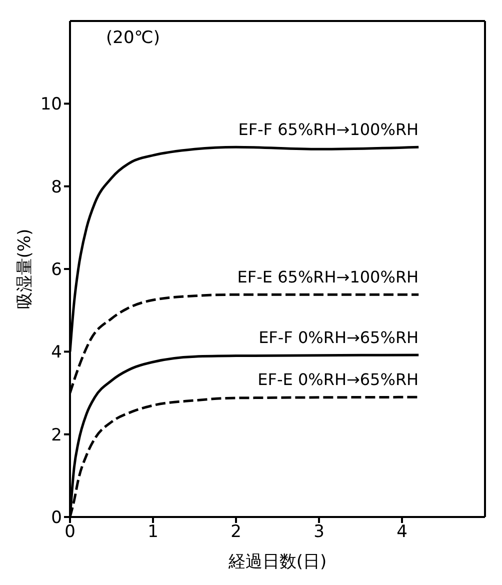 The width and height of the screenshot is (502, 585). I want to click on y-tick-label: 2, so click(56, 435).